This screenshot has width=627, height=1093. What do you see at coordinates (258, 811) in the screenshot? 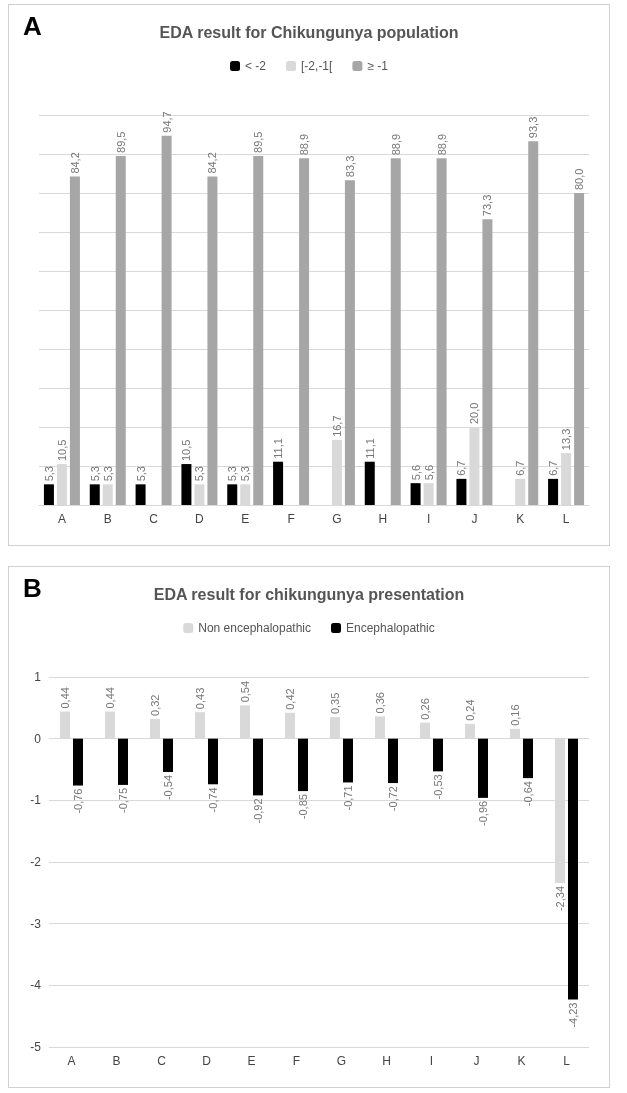
I see `data-label: -0,92` at bounding box center [258, 811].